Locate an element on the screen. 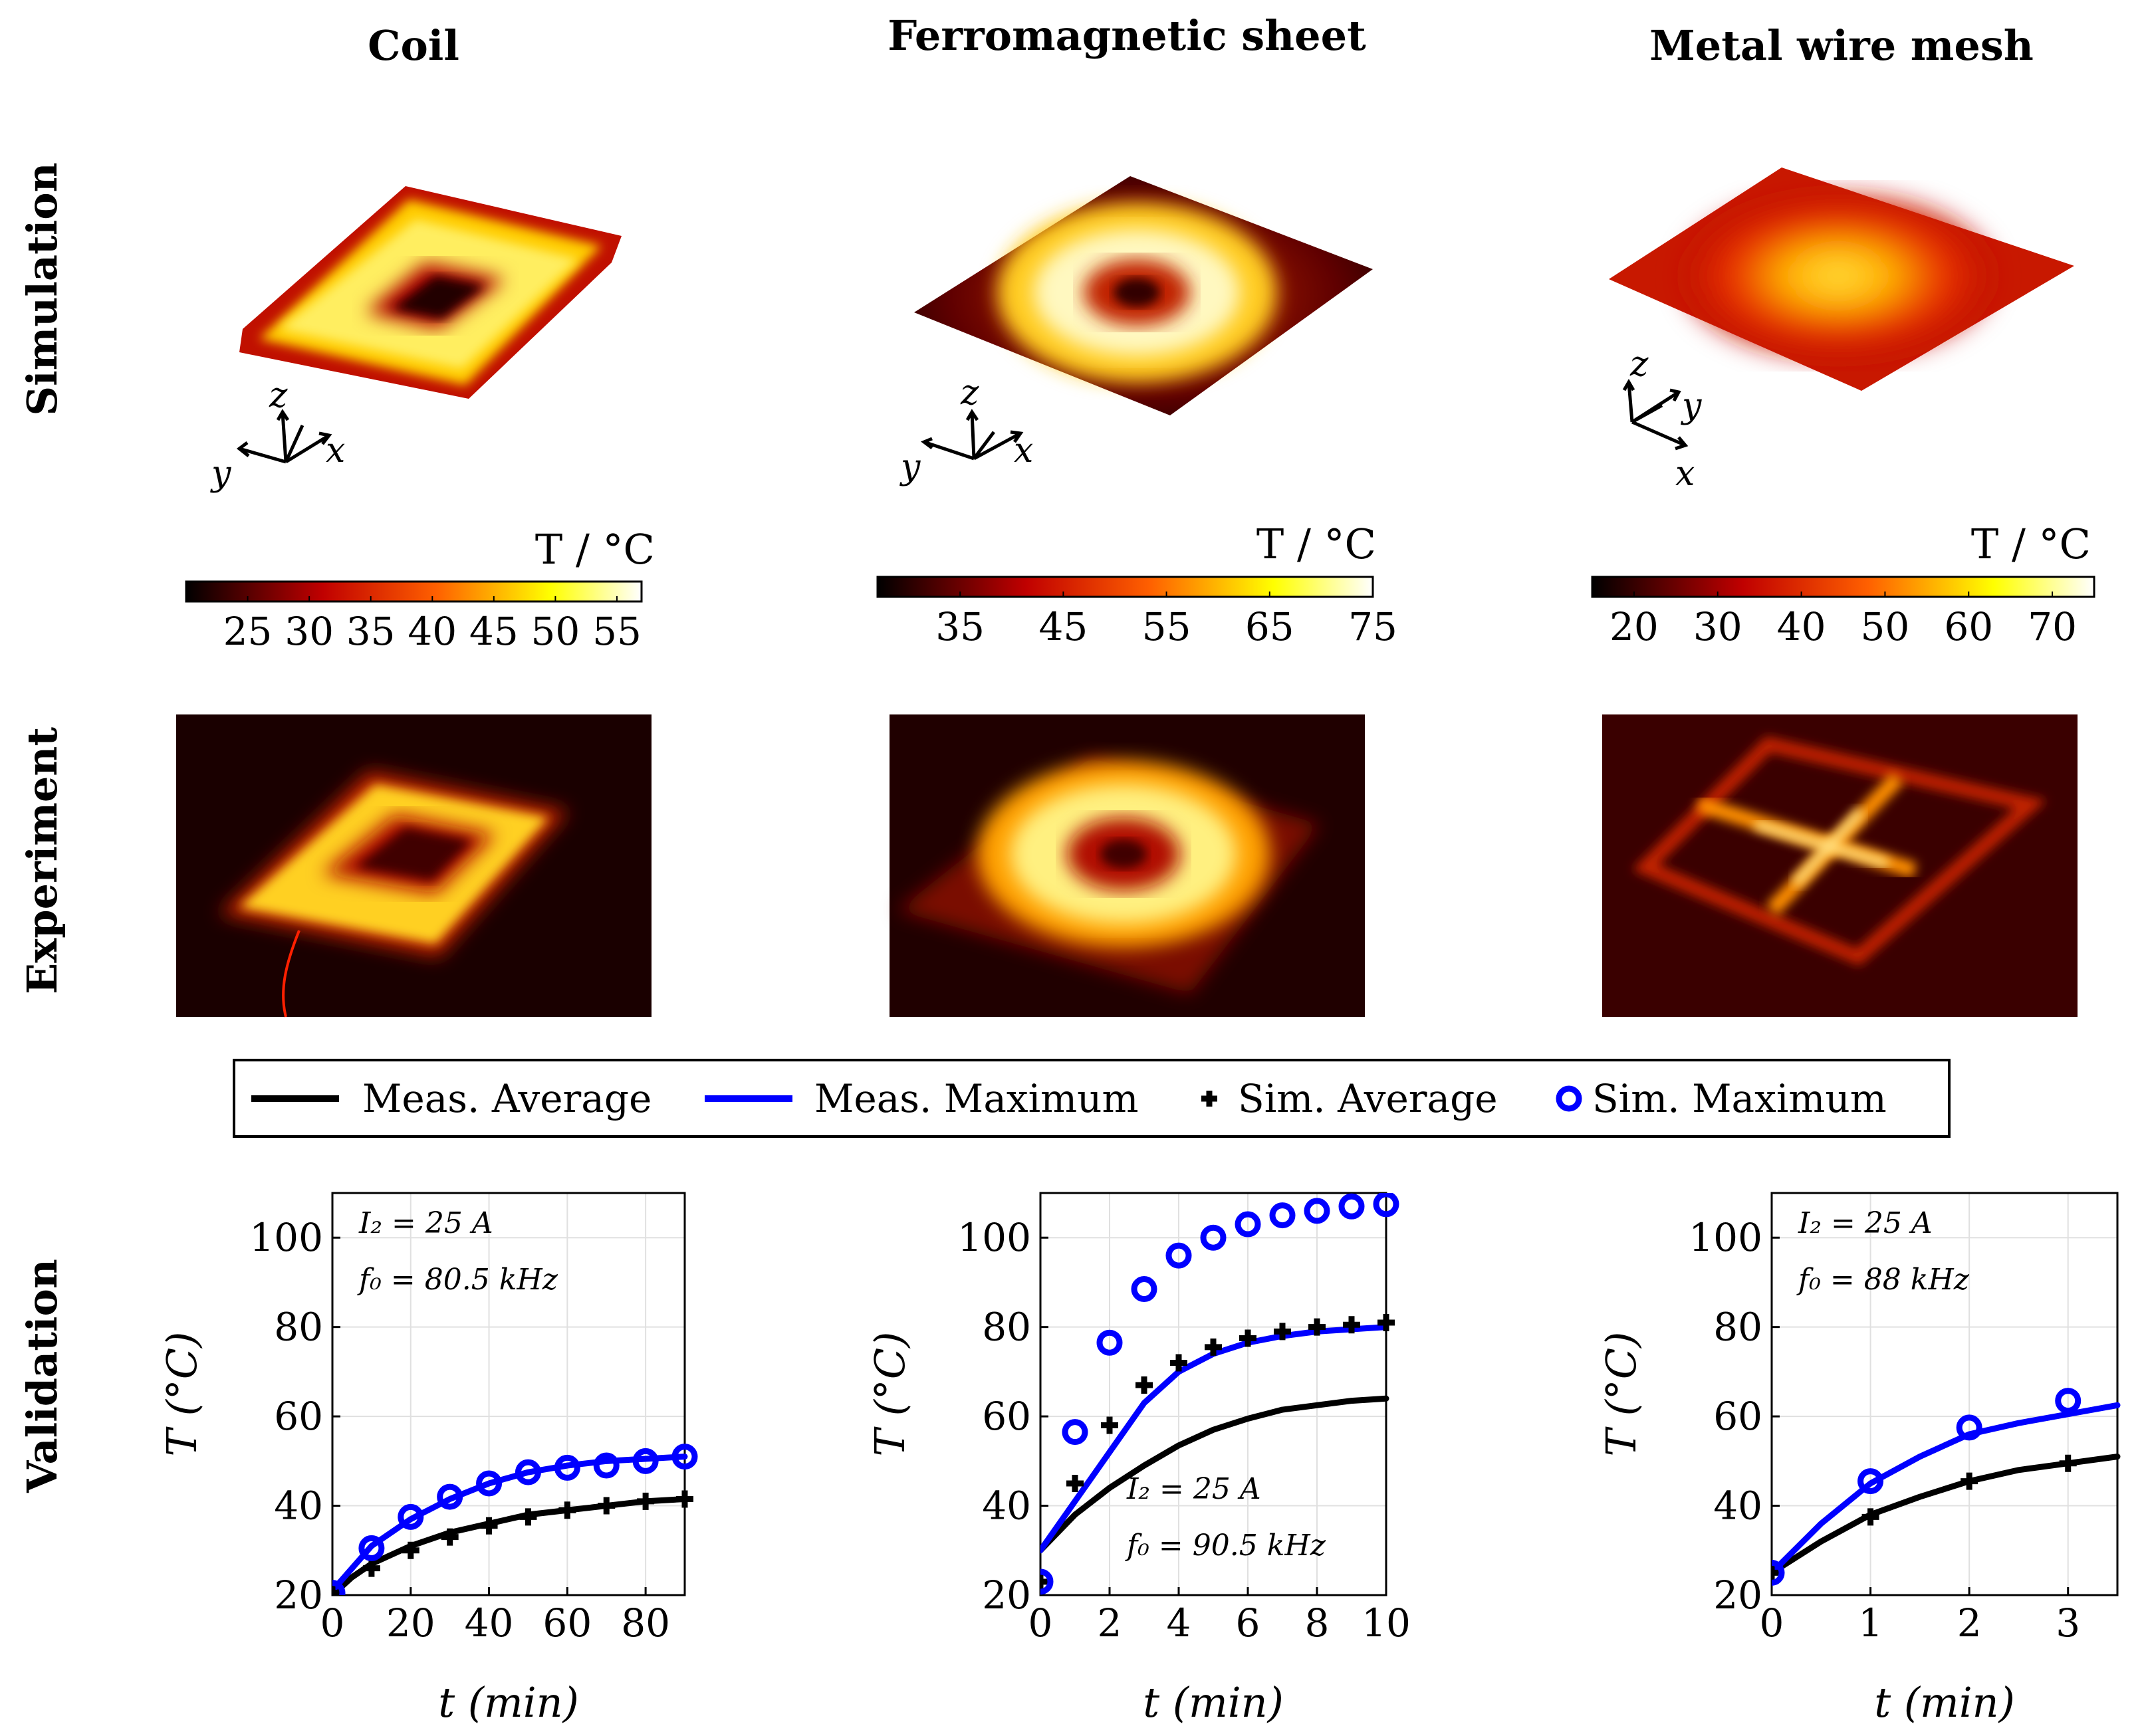 The image size is (2144, 1736). legend-box is located at coordinates (1092, 1098).